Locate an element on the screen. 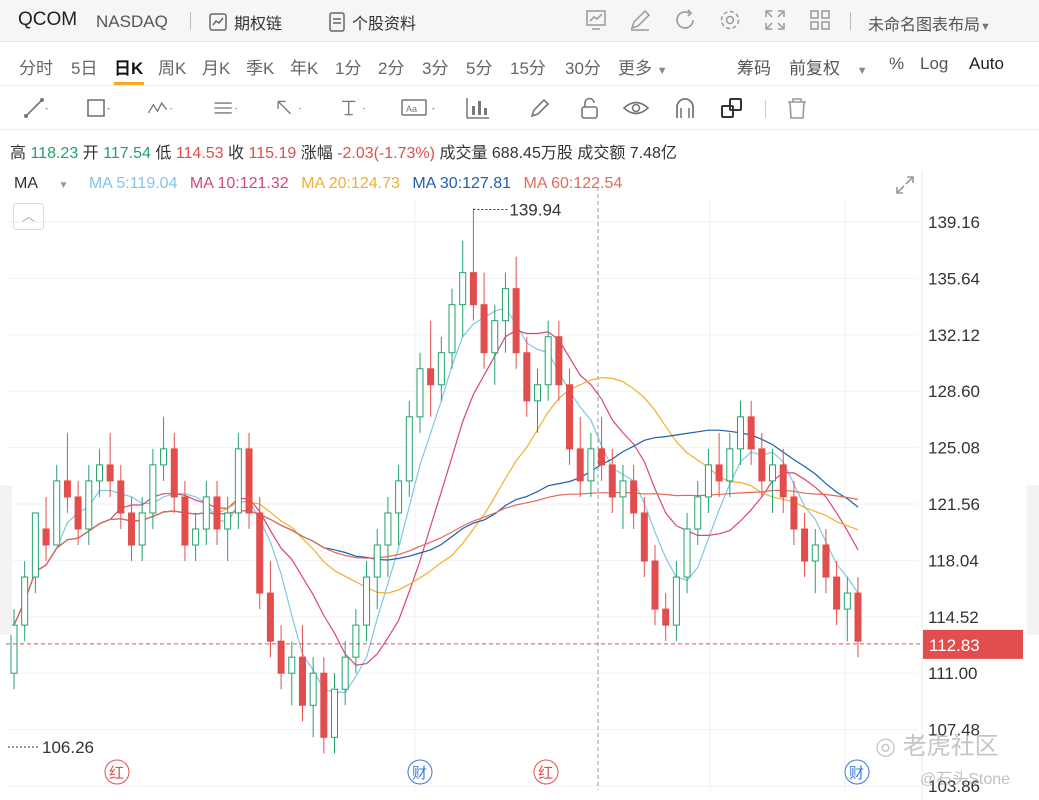  last-price-badge is located at coordinates (973, 644).